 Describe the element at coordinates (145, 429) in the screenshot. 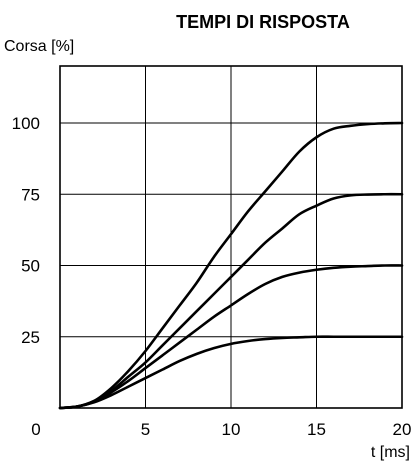

I see `x-tick-label-5: 5` at that location.